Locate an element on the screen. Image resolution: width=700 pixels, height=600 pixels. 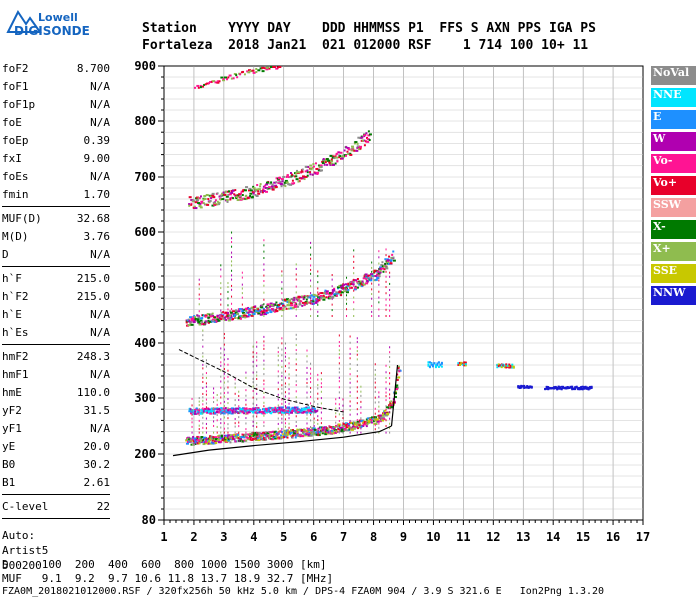
fof2-trace-line is located at coordinates (394, 395).